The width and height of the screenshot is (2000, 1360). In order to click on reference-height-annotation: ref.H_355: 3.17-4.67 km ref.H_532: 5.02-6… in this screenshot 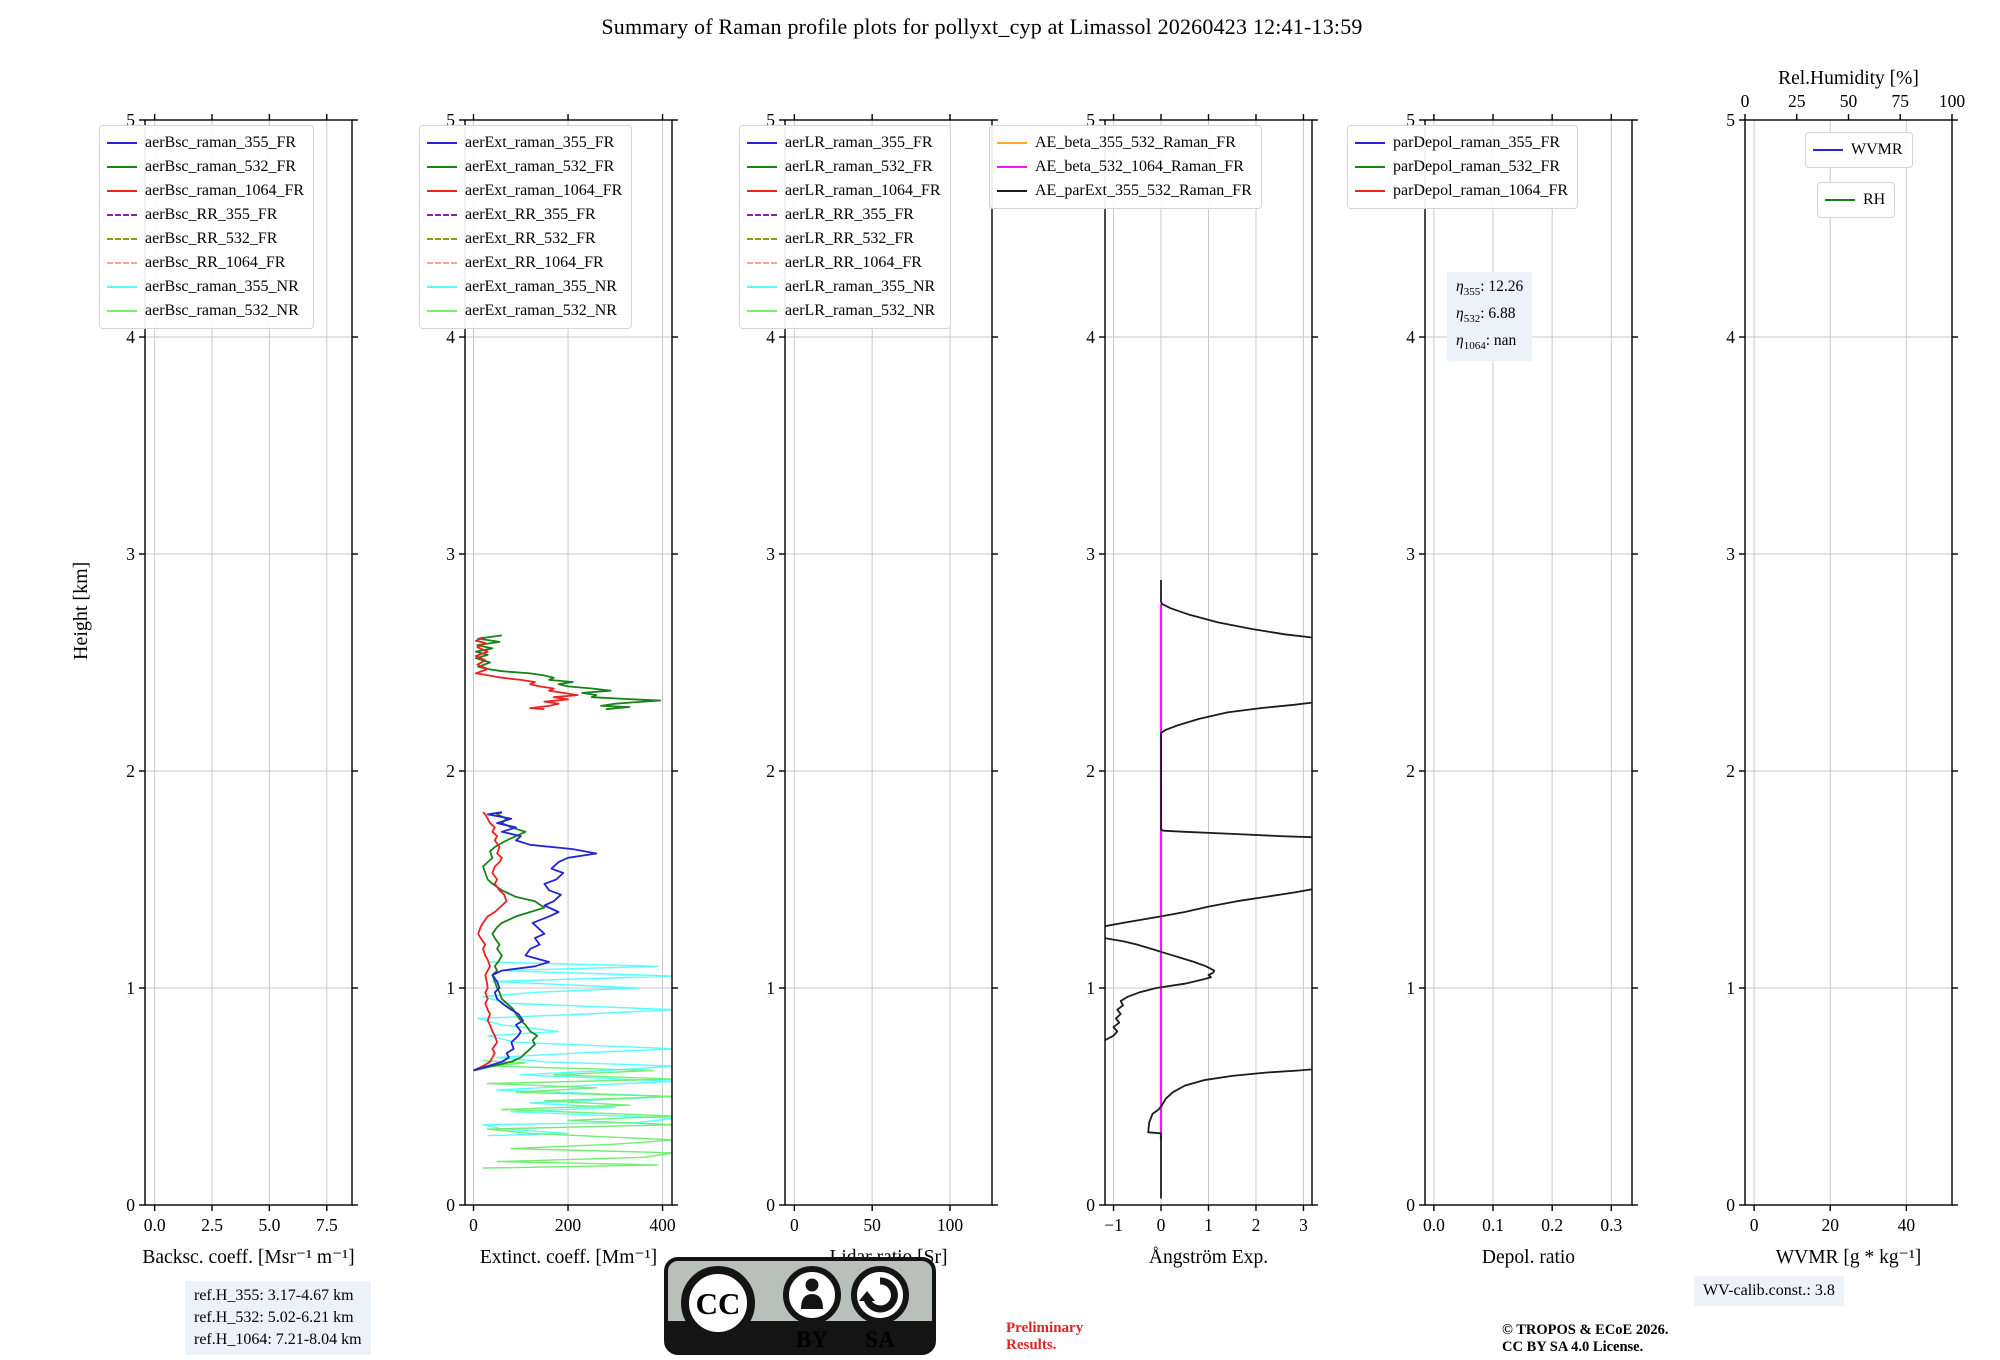, I will do `click(278, 1318)`.